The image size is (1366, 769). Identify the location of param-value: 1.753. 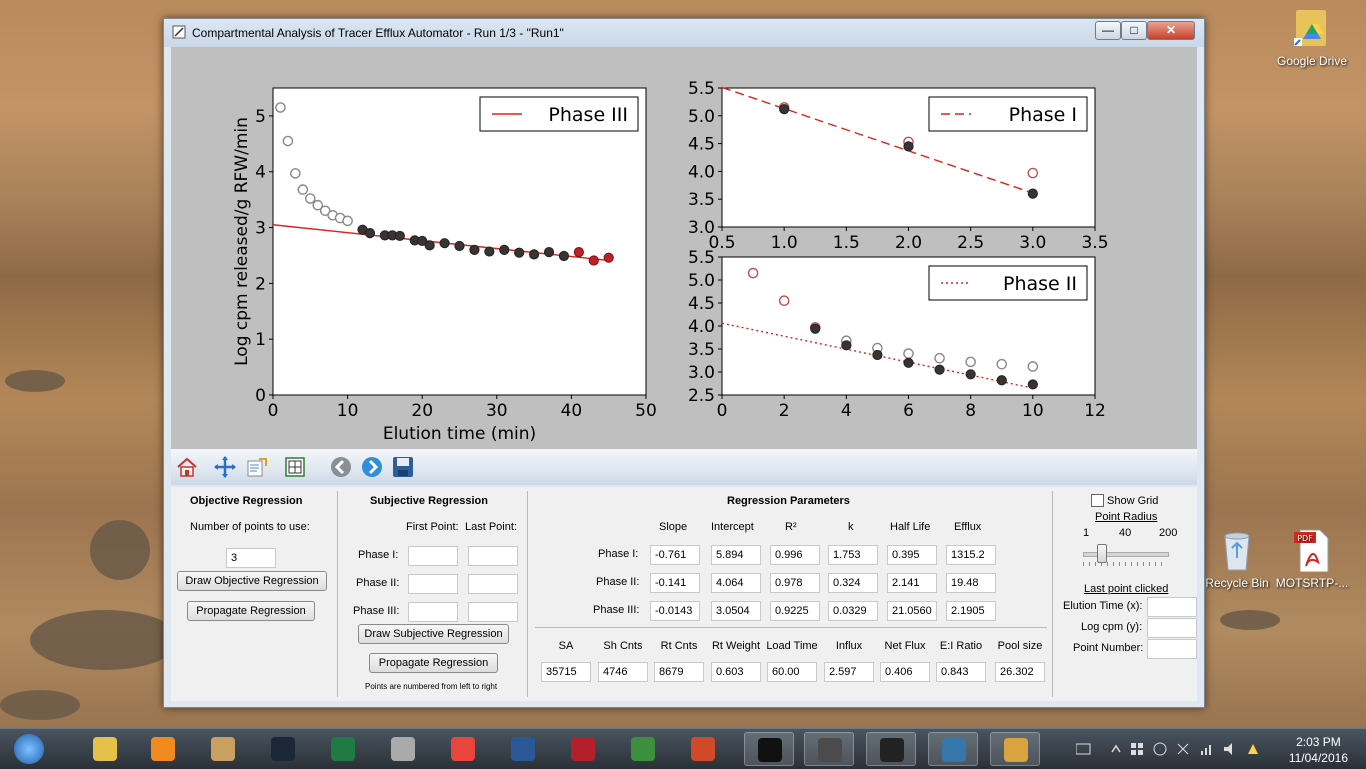
(853, 555).